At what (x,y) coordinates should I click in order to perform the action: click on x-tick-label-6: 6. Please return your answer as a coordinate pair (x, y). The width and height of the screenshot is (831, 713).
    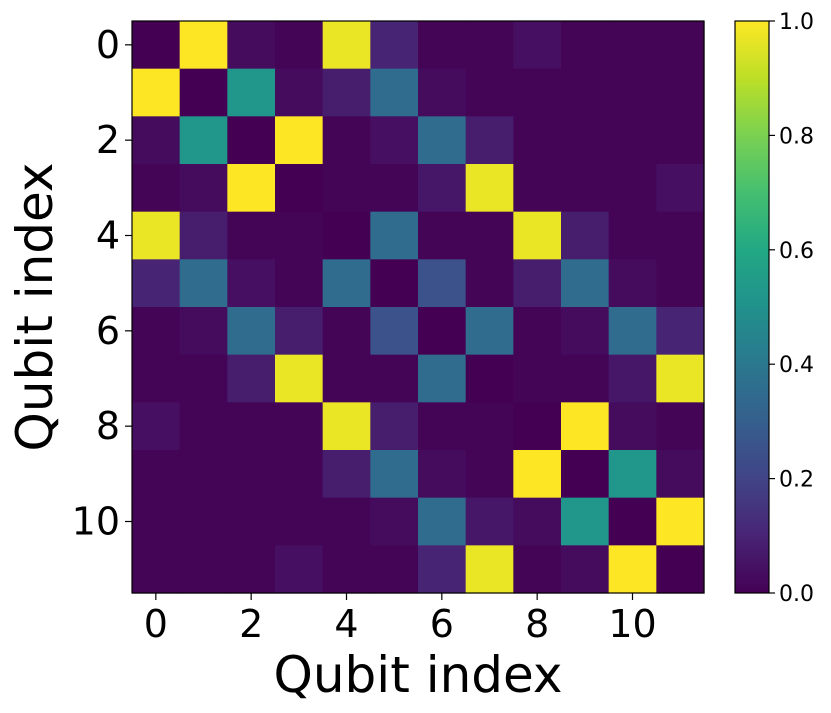
    Looking at the image, I should click on (442, 624).